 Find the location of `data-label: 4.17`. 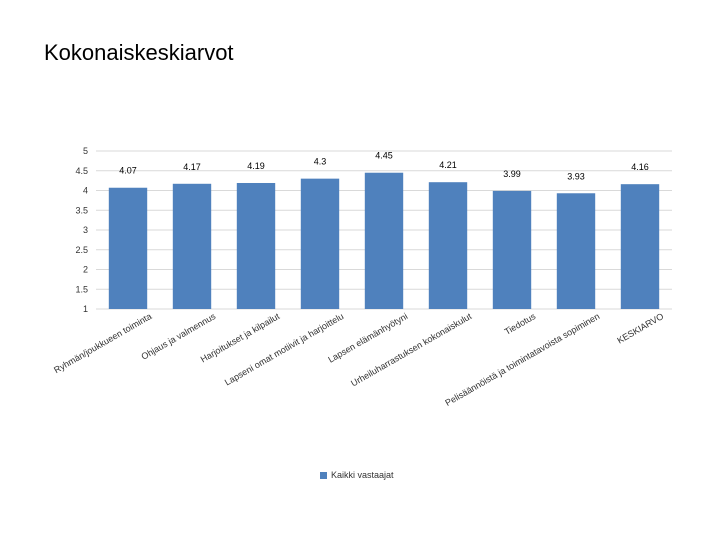

data-label: 4.17 is located at coordinates (192, 167).